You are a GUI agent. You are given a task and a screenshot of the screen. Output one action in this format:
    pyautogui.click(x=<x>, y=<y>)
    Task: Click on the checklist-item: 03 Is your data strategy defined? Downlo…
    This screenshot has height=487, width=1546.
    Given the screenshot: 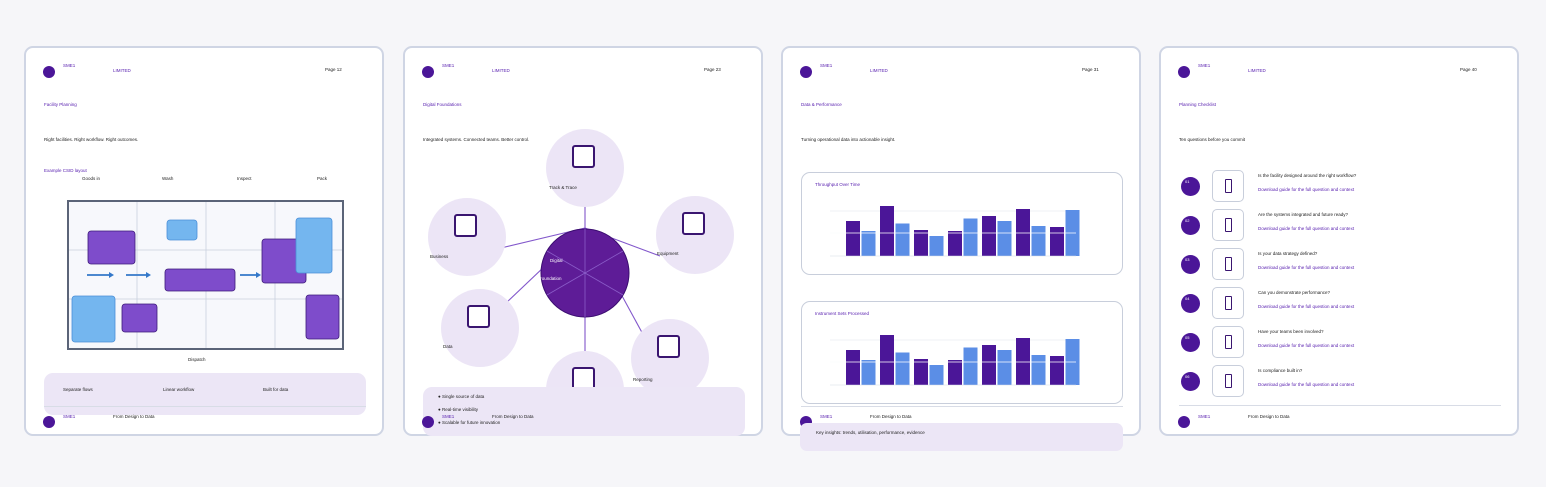 What is the action you would take?
    pyautogui.click(x=1341, y=266)
    